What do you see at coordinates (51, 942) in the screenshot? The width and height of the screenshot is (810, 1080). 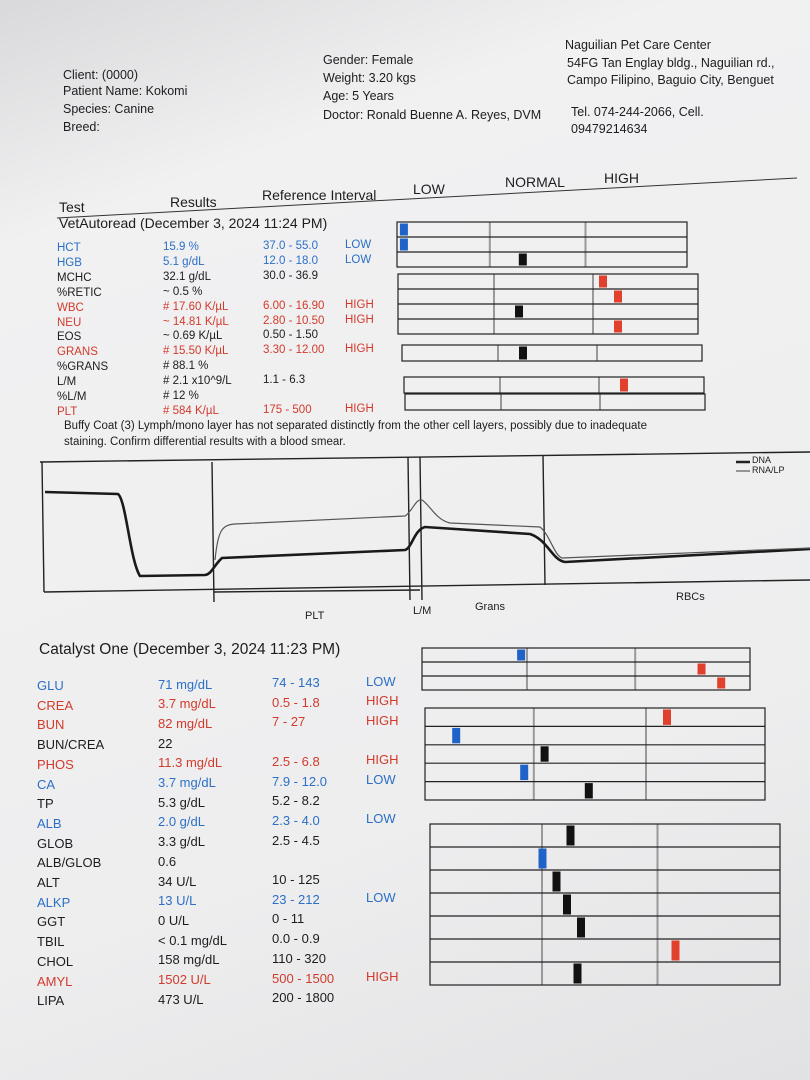 I see `test-name: TBIL` at bounding box center [51, 942].